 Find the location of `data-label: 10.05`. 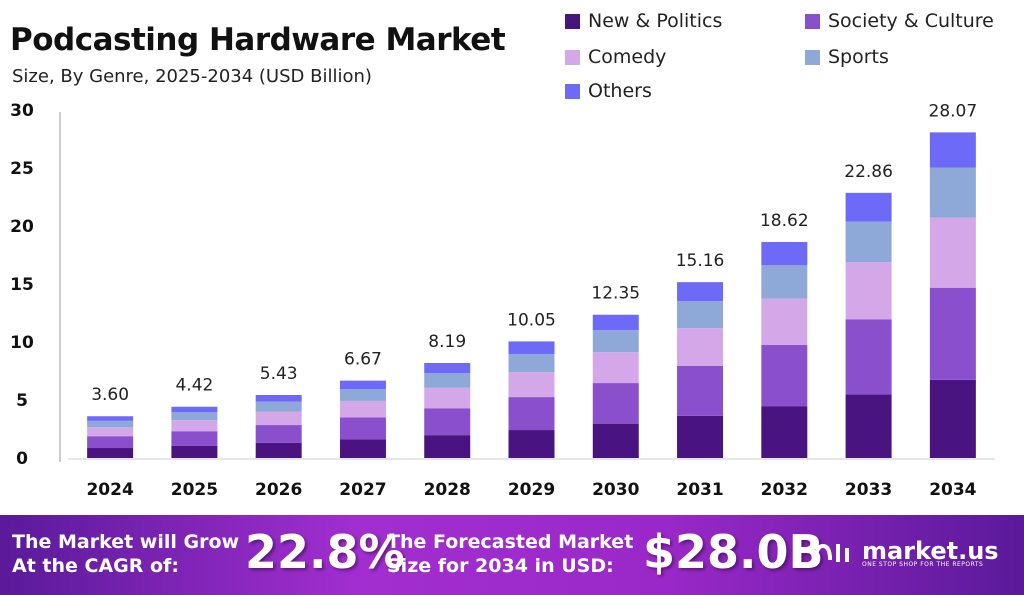

data-label: 10.05 is located at coordinates (531, 320).